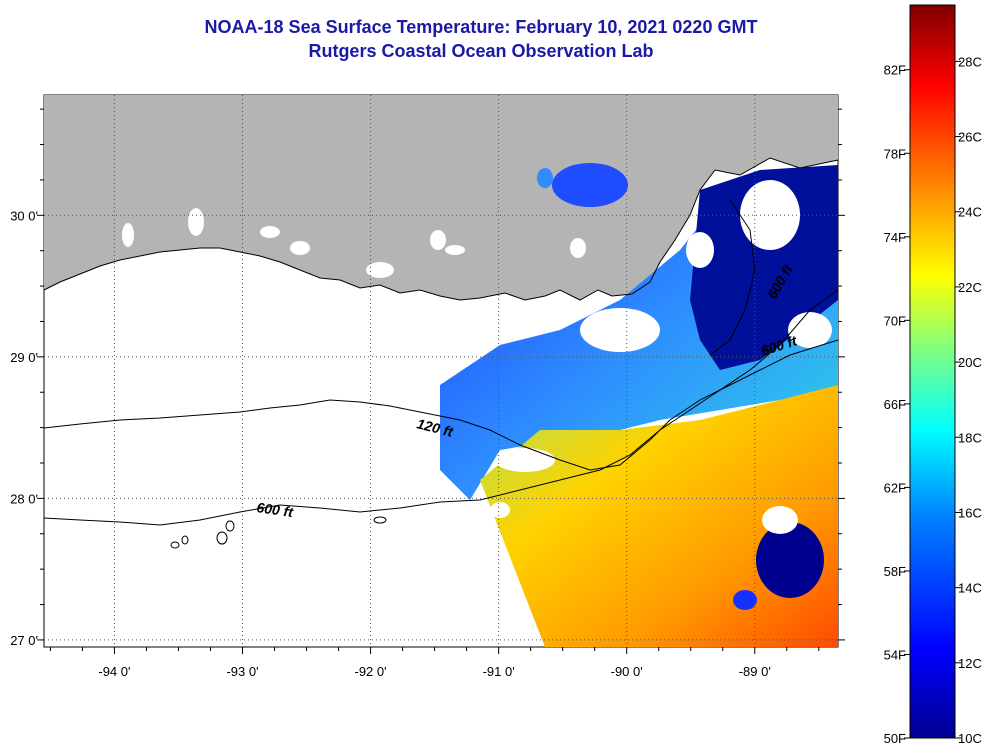 This screenshot has width=992, height=754. I want to click on map-subtitle: Rutgers Coastal Ocean Observation Lab, so click(481, 51).